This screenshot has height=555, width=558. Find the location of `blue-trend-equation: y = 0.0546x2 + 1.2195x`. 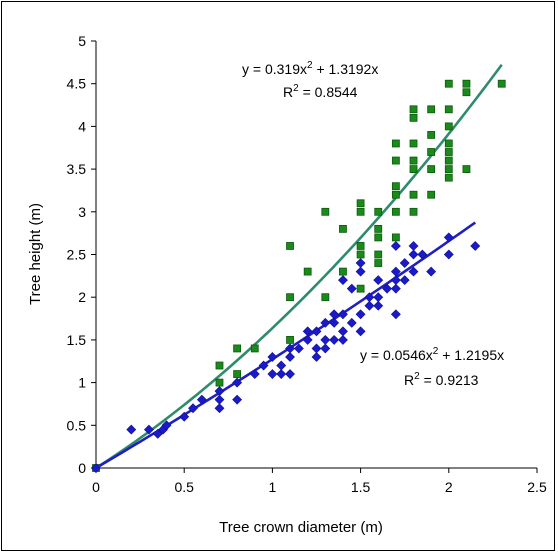

blue-trend-equation: y = 0.0546x2 + 1.2195x is located at coordinates (432, 354).